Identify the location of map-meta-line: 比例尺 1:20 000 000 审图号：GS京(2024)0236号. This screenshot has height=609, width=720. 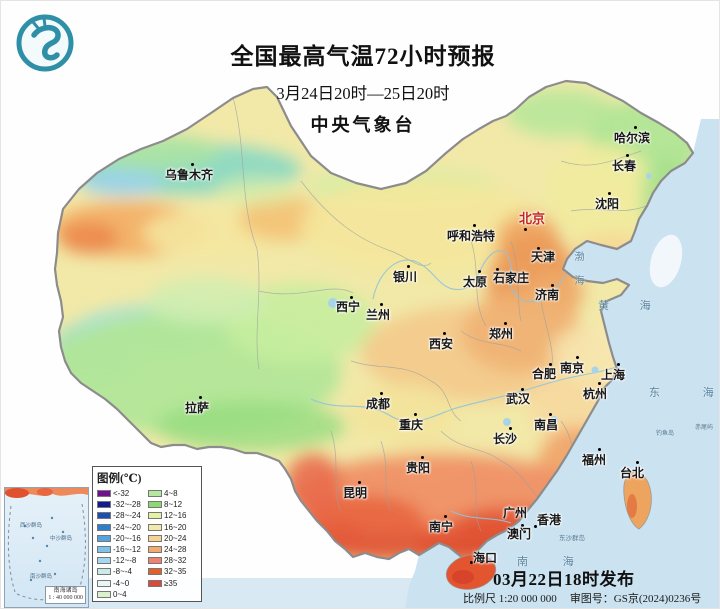
(582, 598).